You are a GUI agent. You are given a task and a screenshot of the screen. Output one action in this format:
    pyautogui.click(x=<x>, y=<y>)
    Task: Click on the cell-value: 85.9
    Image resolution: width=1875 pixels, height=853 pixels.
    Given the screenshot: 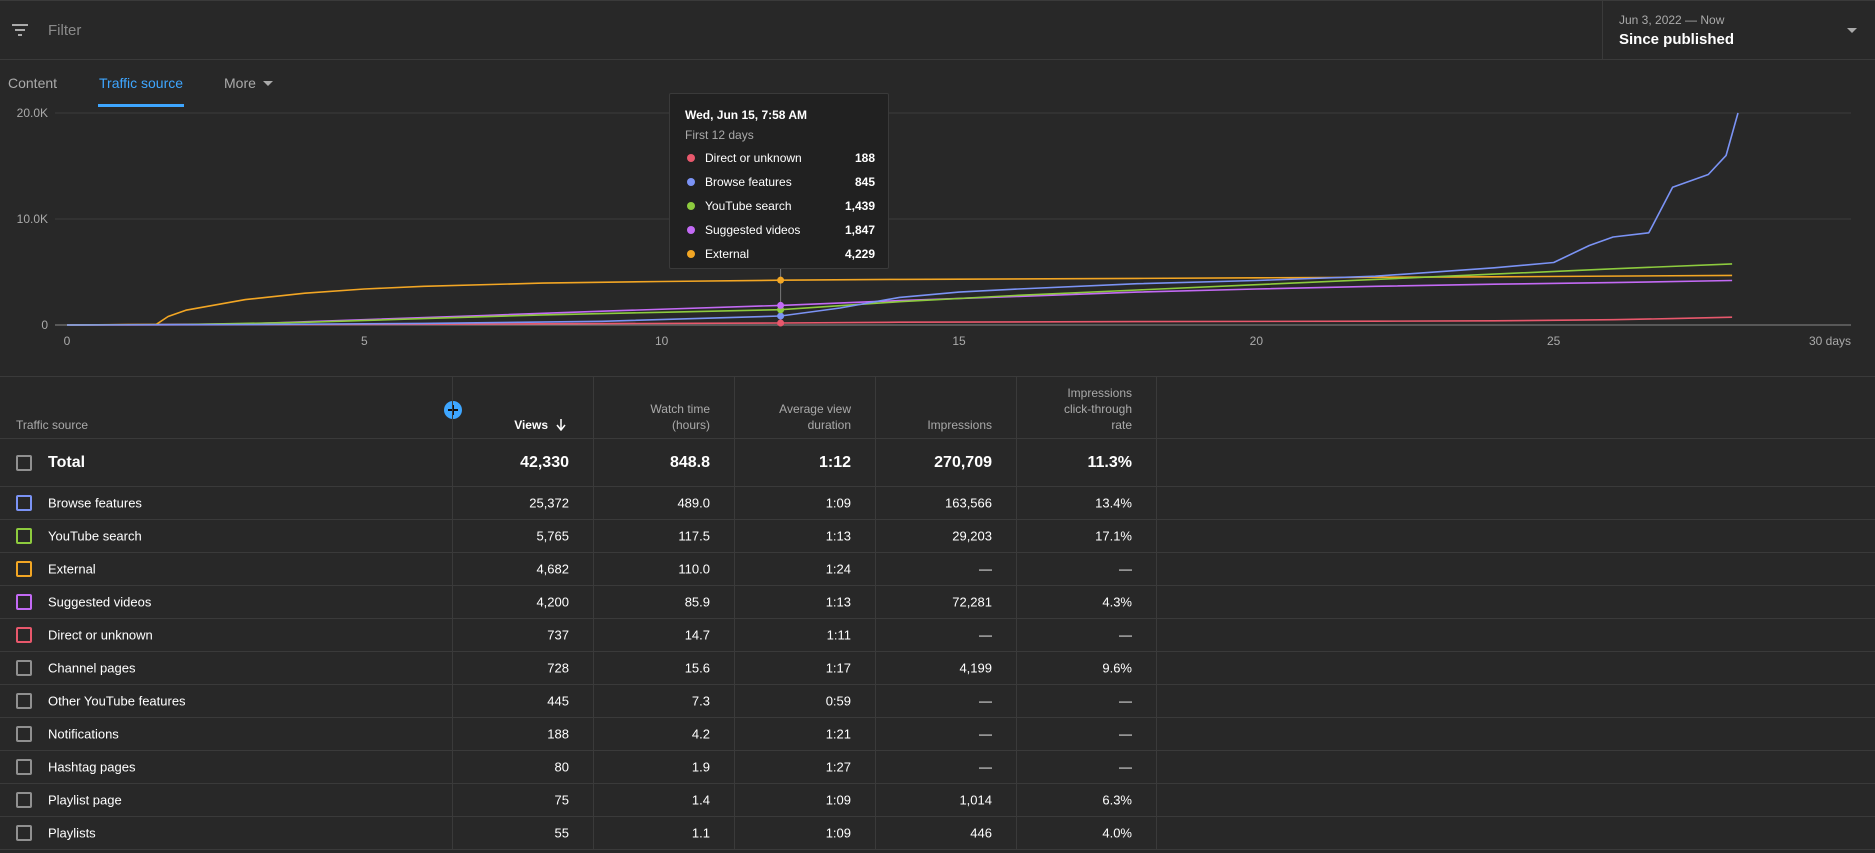 What is the action you would take?
    pyautogui.click(x=697, y=602)
    